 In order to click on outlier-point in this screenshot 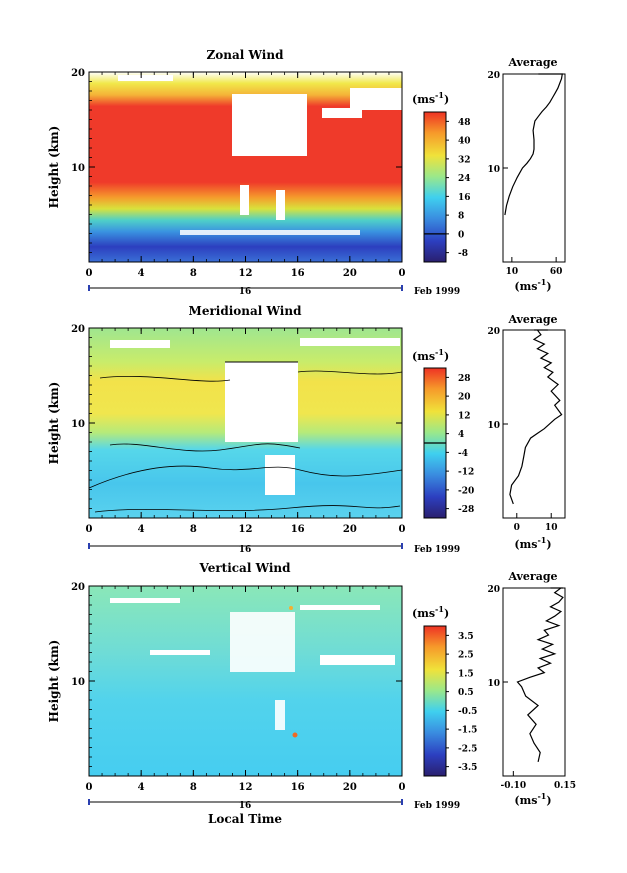, I will do `click(295, 735)`.